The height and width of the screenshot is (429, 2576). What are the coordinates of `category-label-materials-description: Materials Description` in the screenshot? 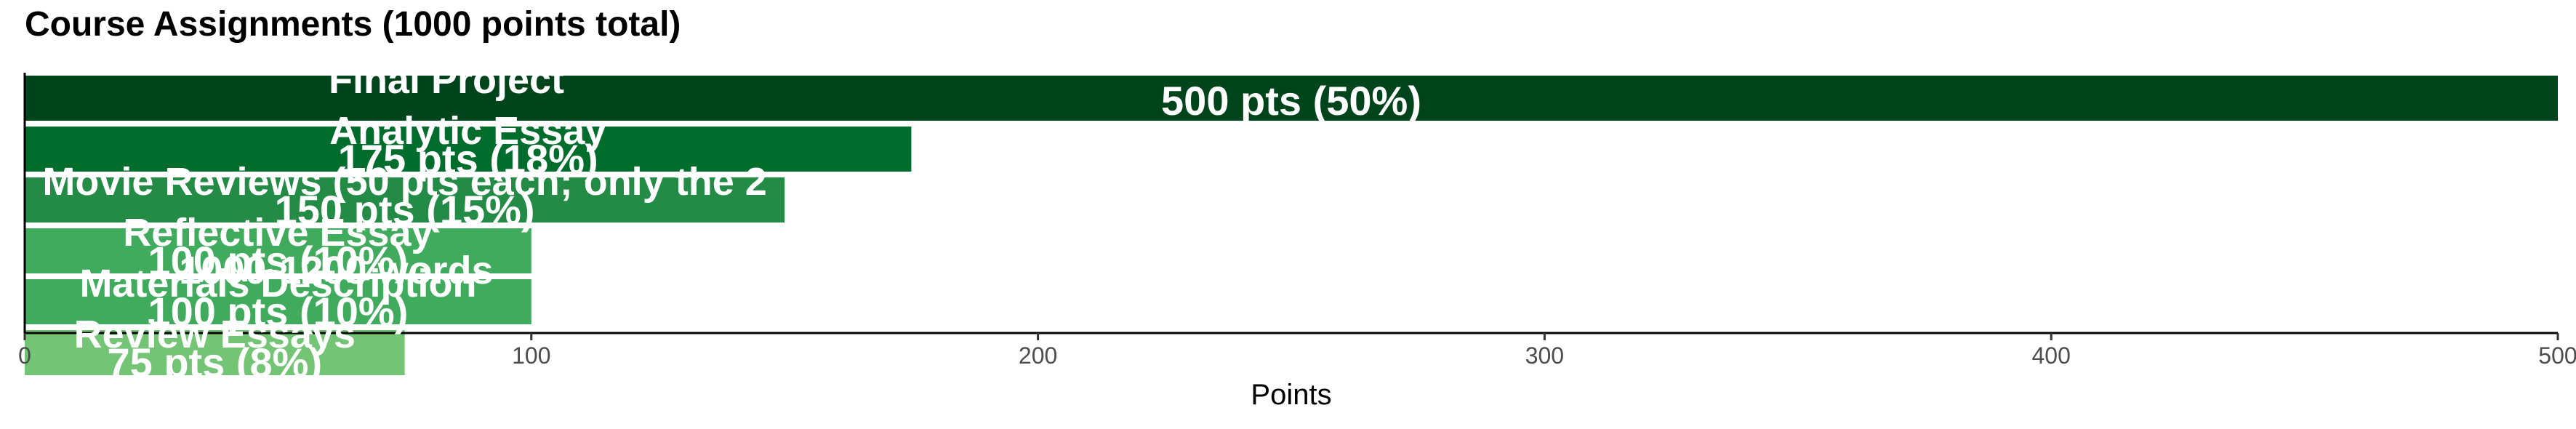 It's located at (277, 283).